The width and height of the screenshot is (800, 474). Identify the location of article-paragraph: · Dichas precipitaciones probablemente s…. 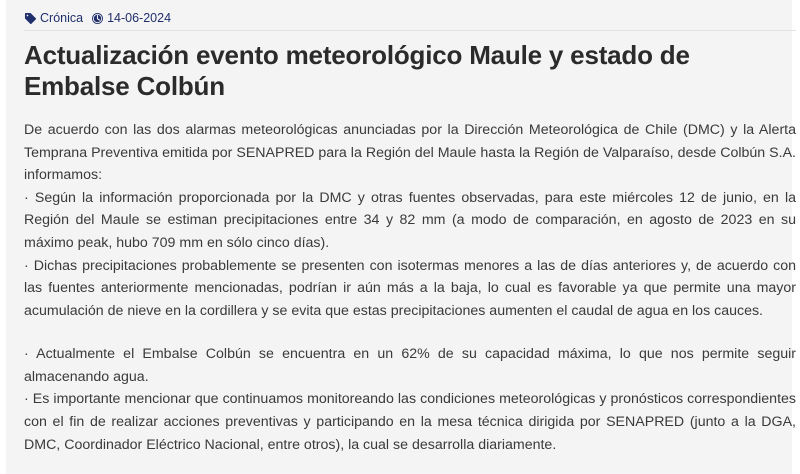
(410, 288).